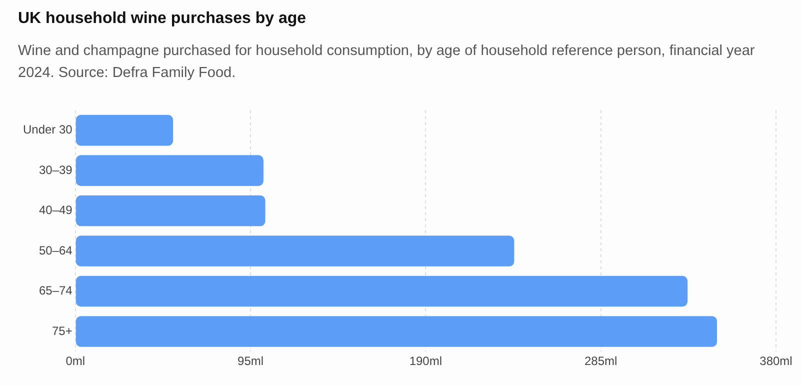 This screenshot has width=802, height=385. What do you see at coordinates (55, 291) in the screenshot?
I see `y-tick-label: 65–74` at bounding box center [55, 291].